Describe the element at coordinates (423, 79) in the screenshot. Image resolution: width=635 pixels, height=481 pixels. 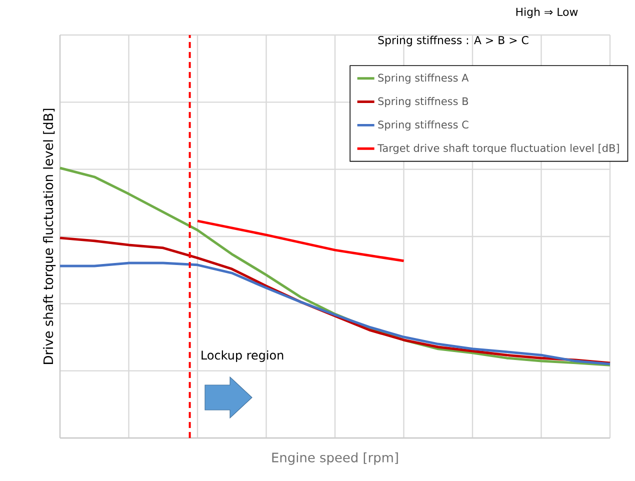
I see `legend-label: Spring stiffness A` at that location.